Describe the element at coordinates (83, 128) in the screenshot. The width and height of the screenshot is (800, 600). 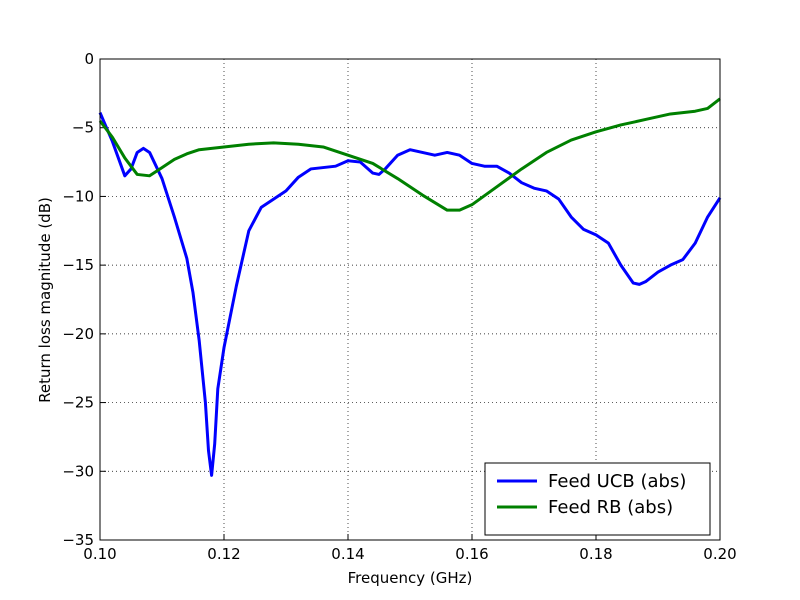
I see `y-tick-label: −5` at that location.